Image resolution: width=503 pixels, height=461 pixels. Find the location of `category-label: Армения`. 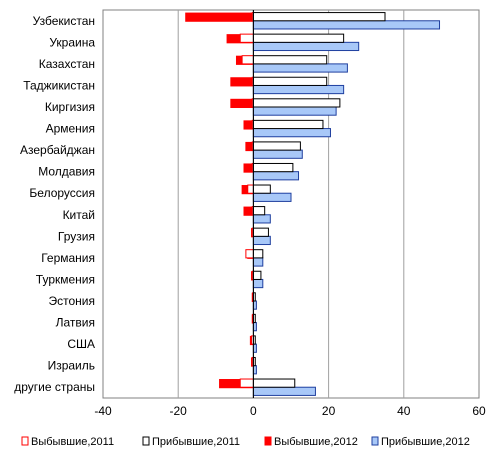

category-label: Армения is located at coordinates (70, 129).